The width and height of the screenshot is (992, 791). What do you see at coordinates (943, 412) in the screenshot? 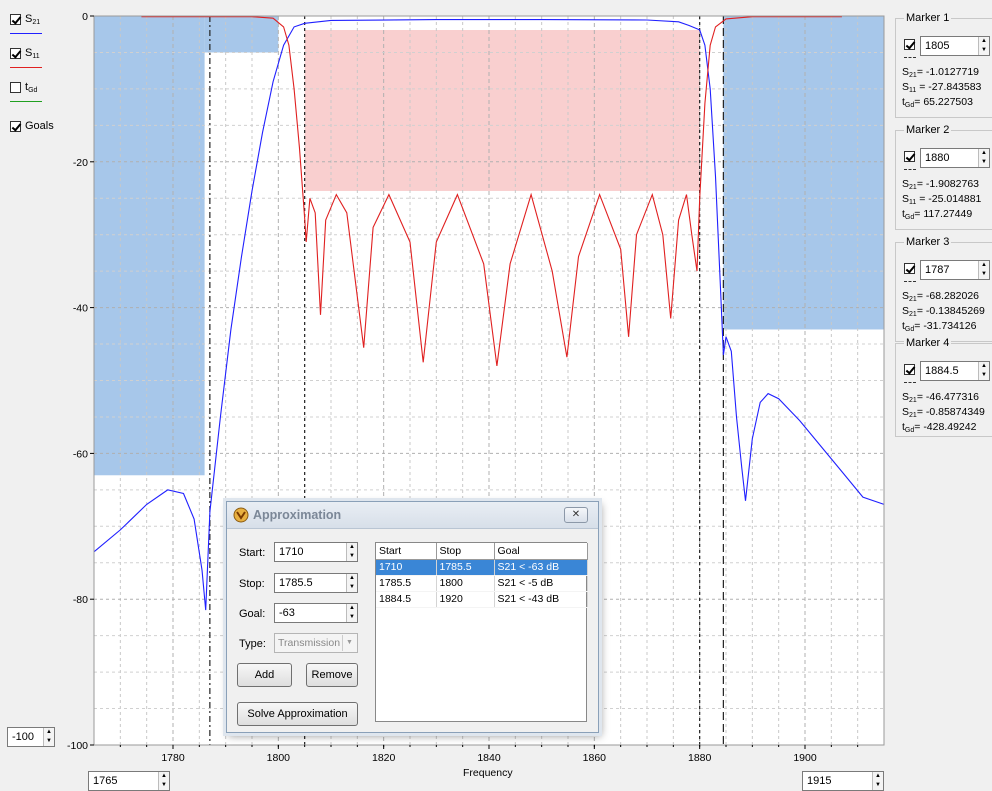
I see `marker-readout-2: S21= -0.85874349` at bounding box center [943, 412].